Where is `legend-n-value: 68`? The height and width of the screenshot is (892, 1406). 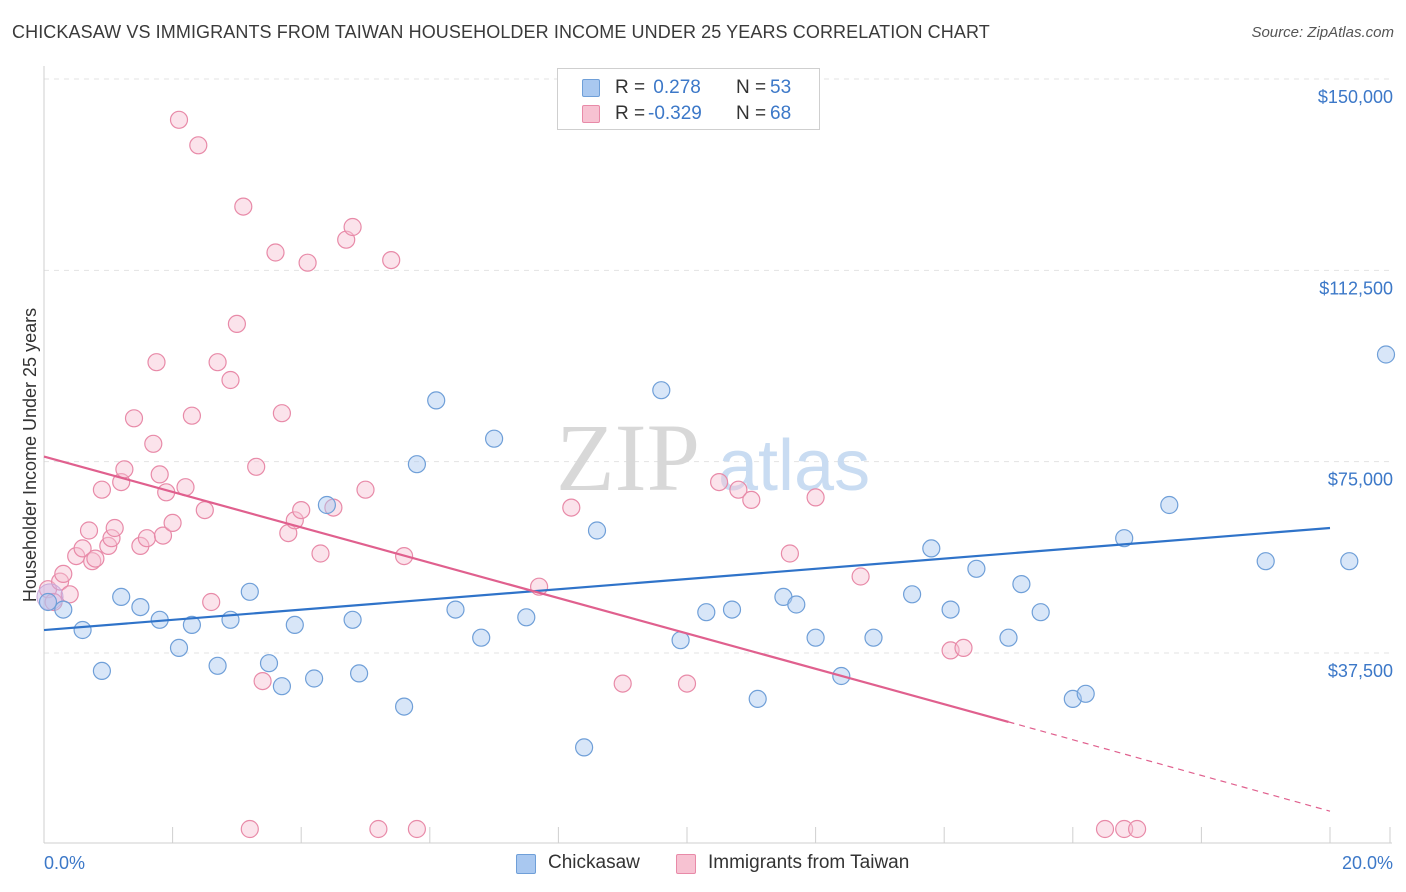 legend-n-value: 68 is located at coordinates (781, 113).